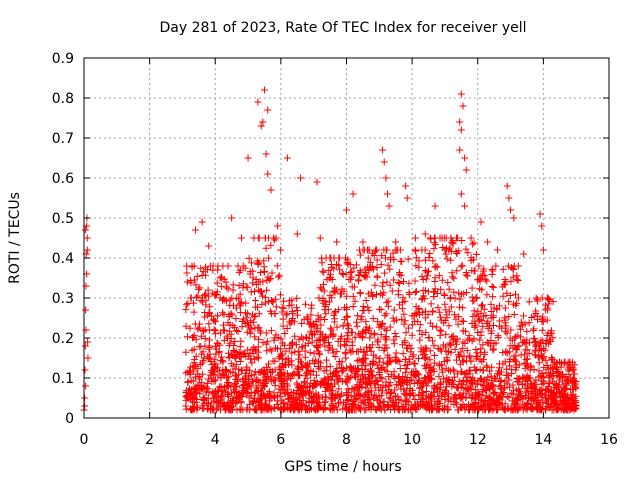 The height and width of the screenshot is (480, 640). I want to click on y-tick-labels: 0 0.1 0.2 0.3 0.4 0.5 0.6 0.7 0.8 0.9, so click(63, 239).